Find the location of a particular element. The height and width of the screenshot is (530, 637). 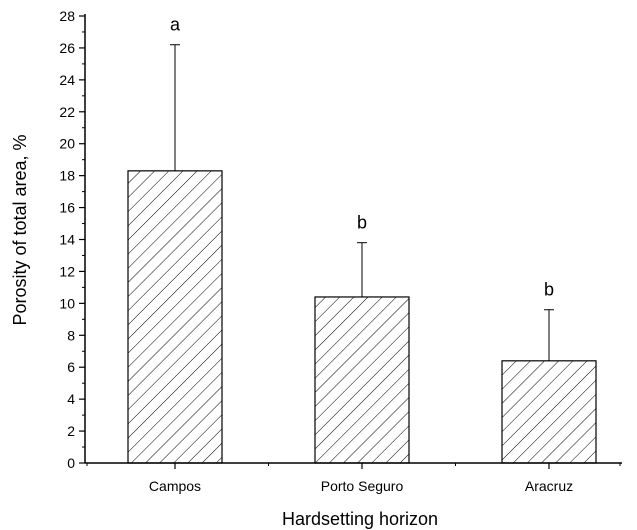

significance-label: a is located at coordinates (175, 25).